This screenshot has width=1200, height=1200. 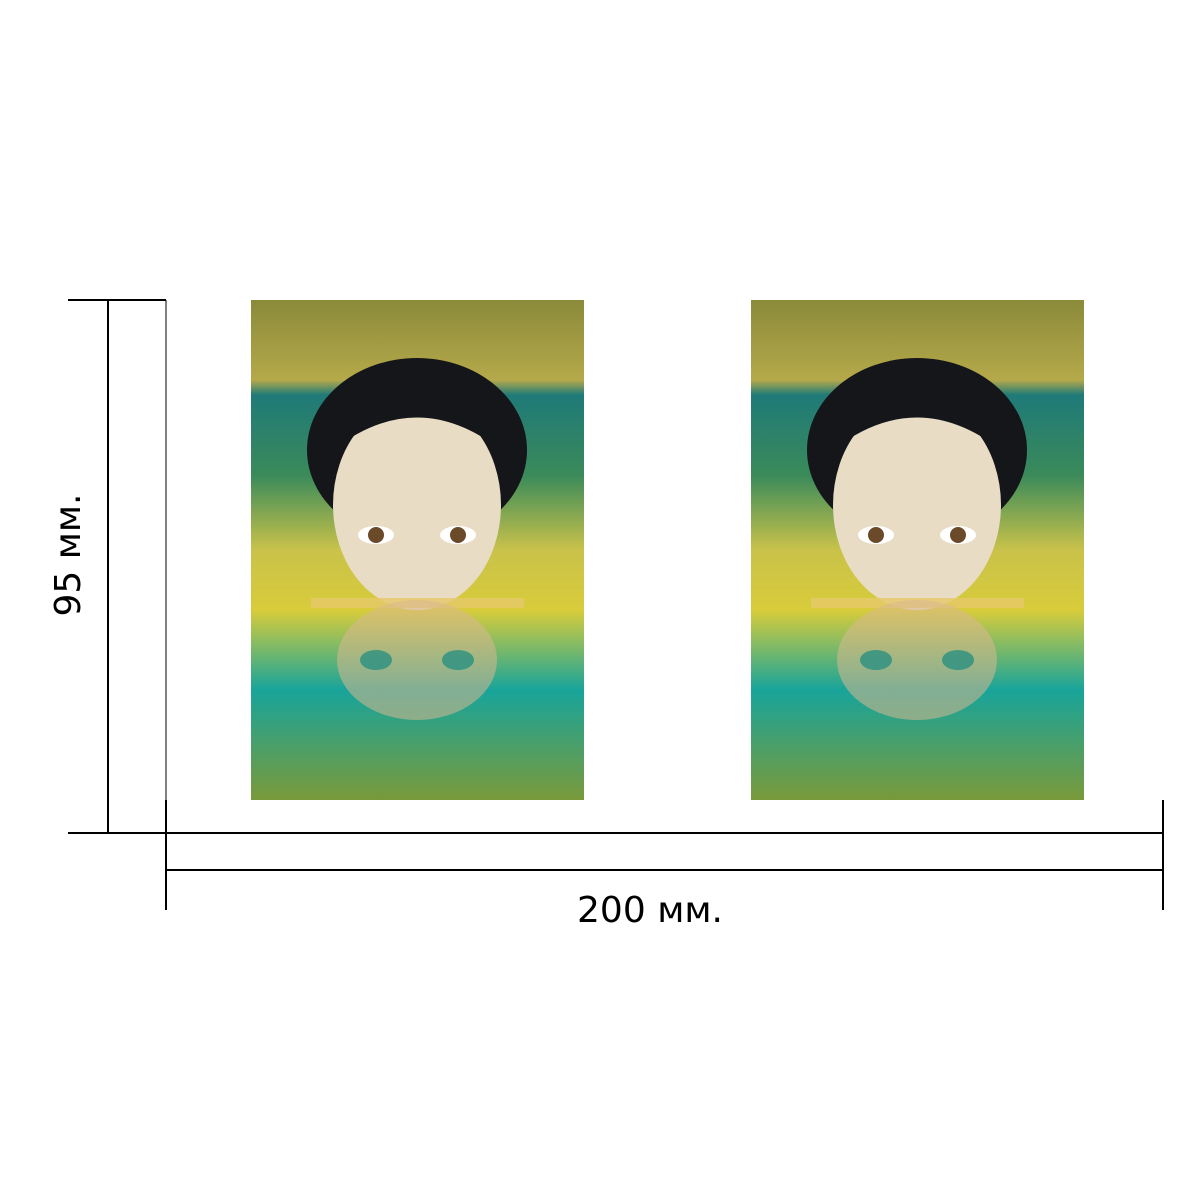 I want to click on height-label: 95 мм., so click(x=68, y=554).